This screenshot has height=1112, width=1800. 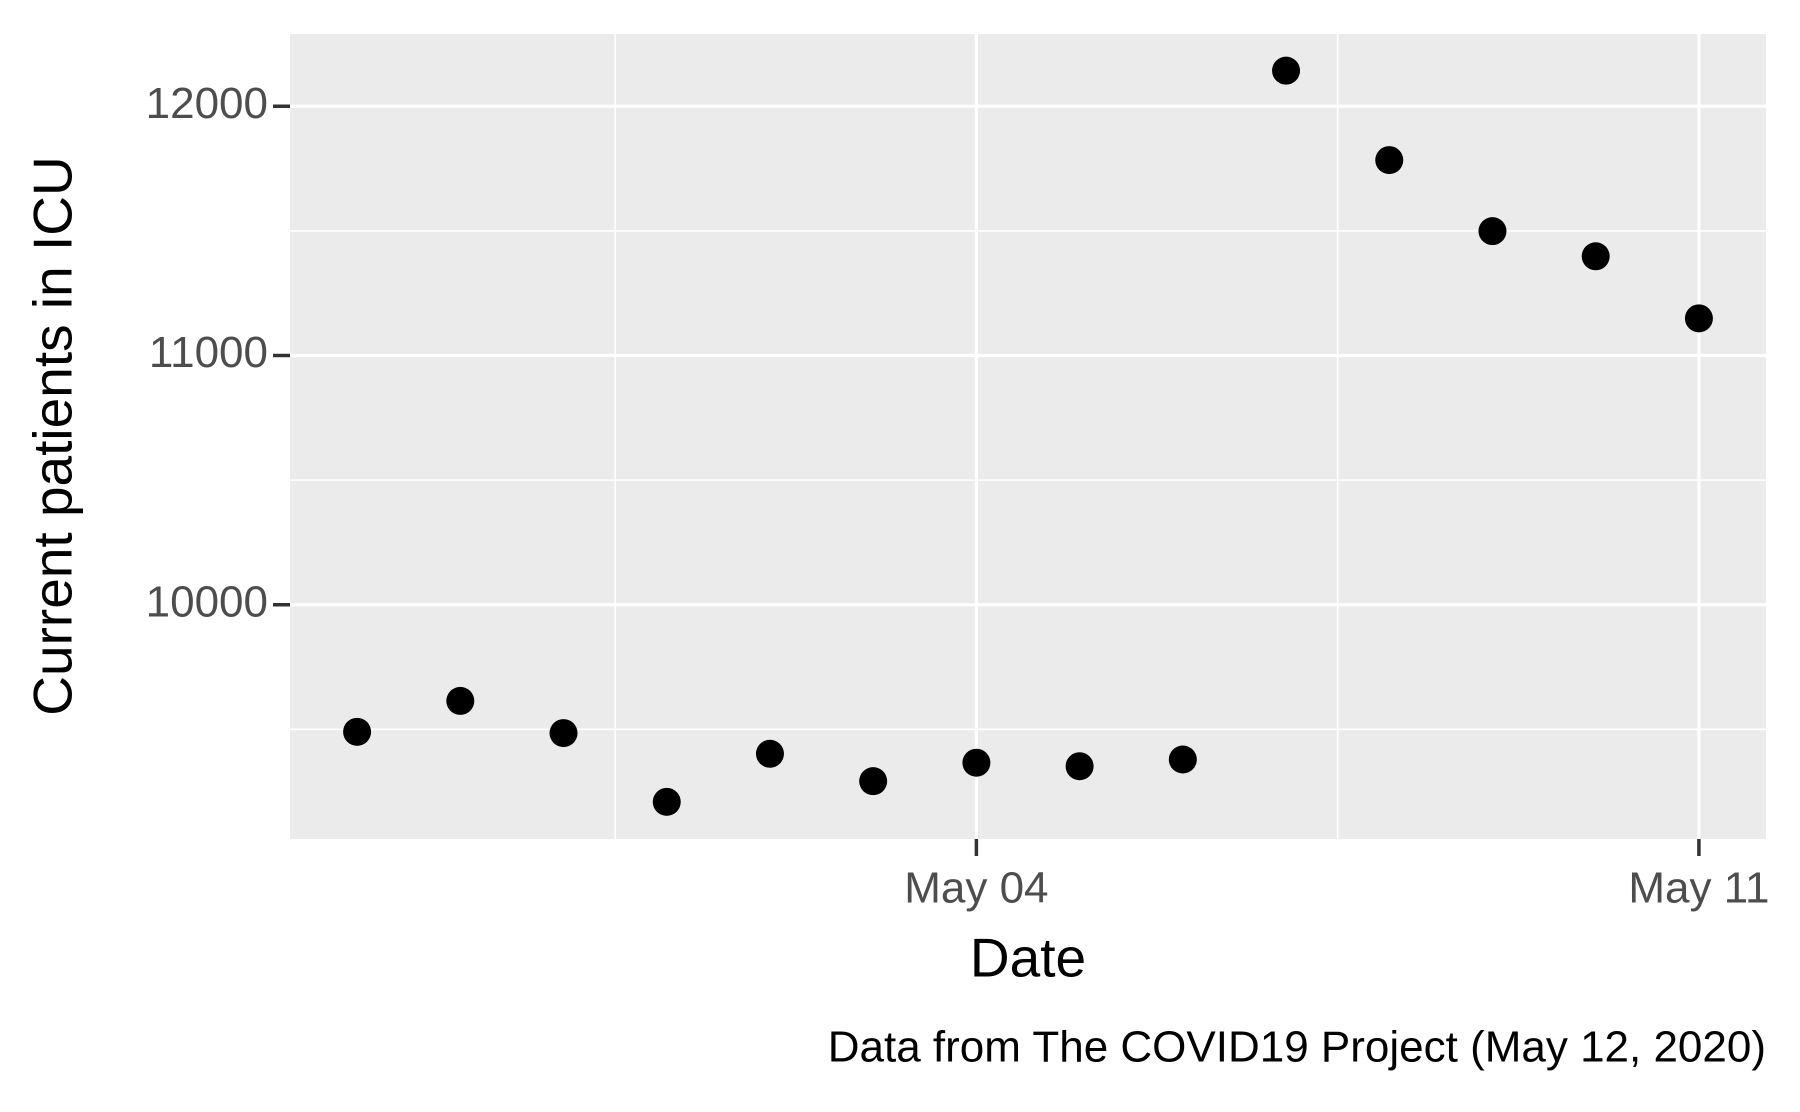 I want to click on y-axis-title: Current patients in ICU, so click(x=53, y=435).